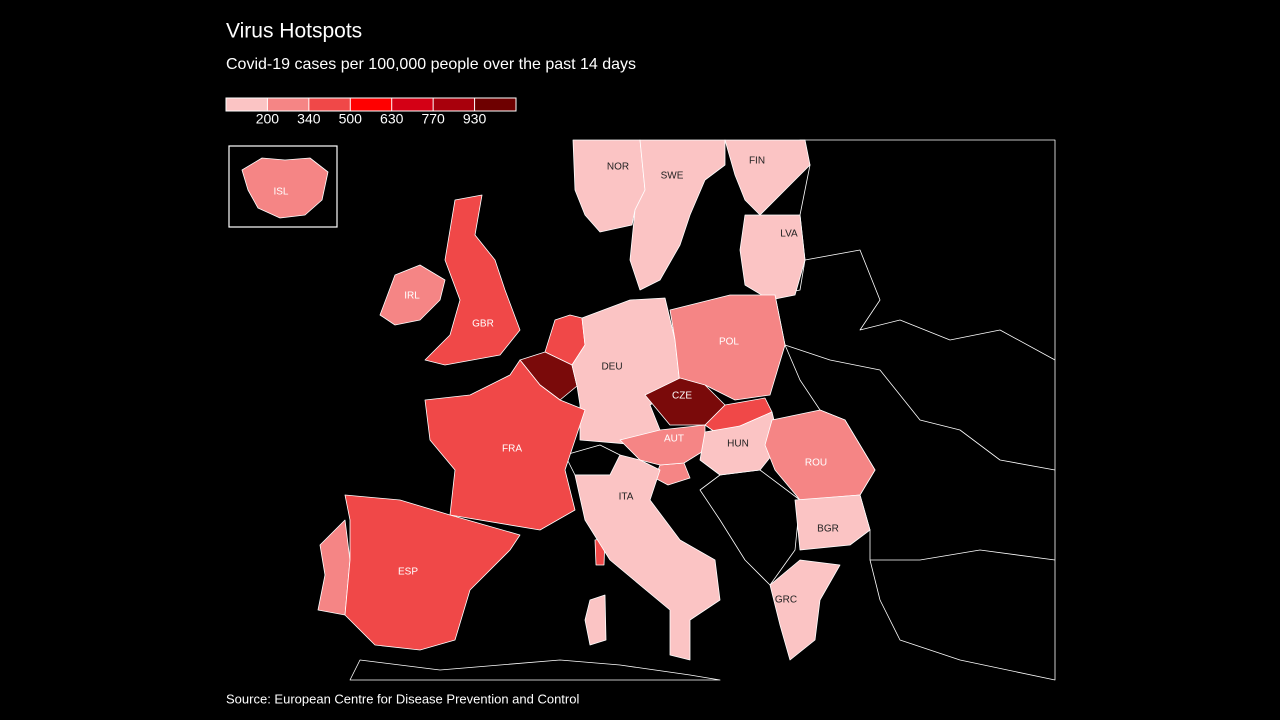 The image size is (1280, 720). Describe the element at coordinates (672, 176) in the screenshot. I see `country-label: SWE` at that location.